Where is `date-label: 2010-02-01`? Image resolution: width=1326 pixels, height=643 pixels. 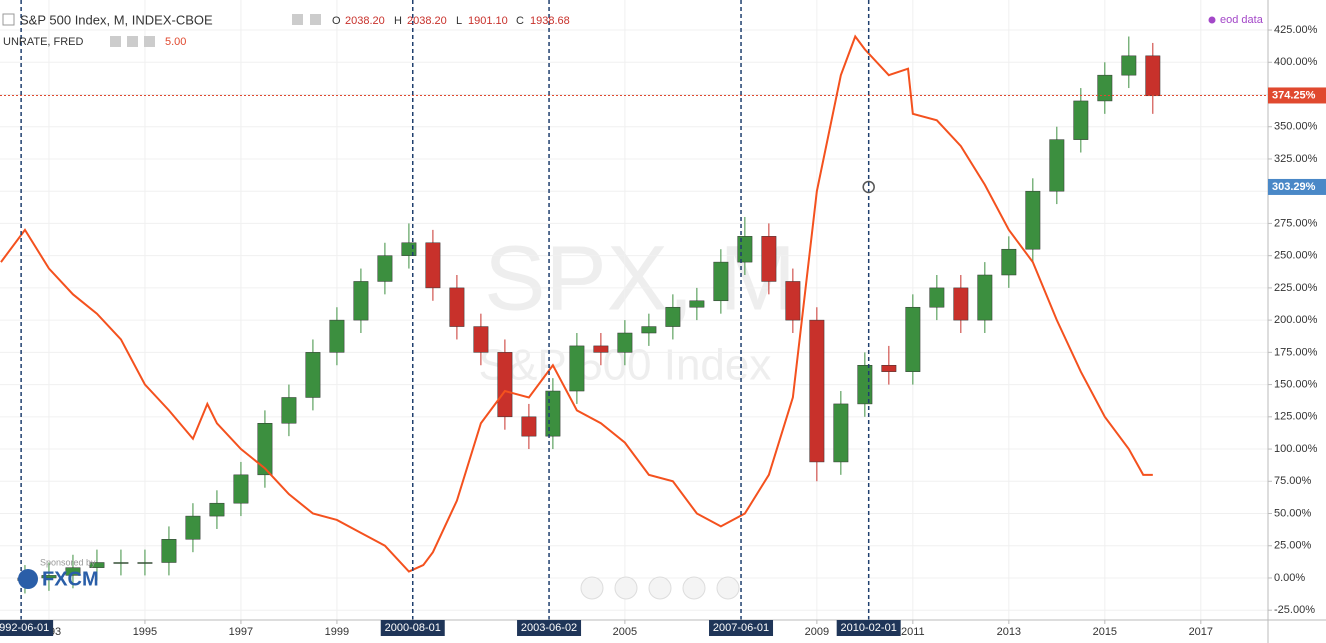 date-label: 2010-02-01 is located at coordinates (869, 628).